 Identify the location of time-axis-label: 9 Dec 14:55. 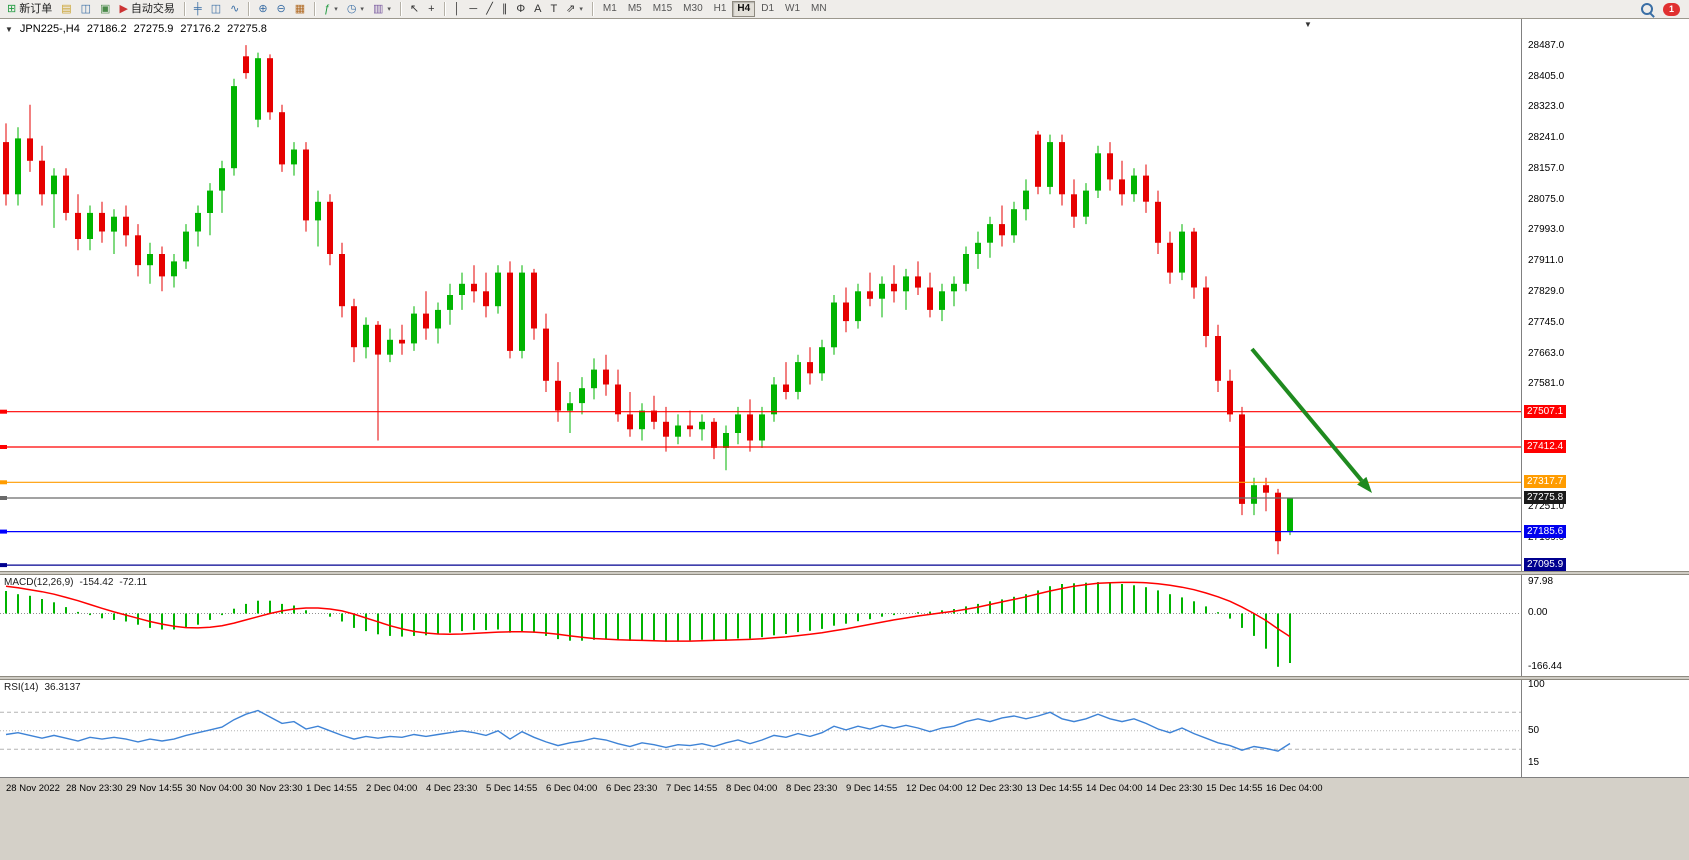
(872, 788).